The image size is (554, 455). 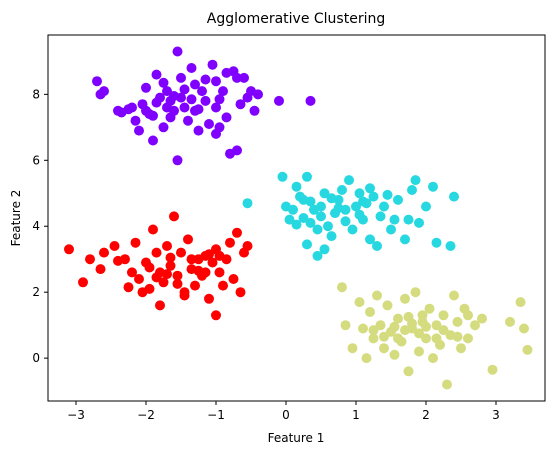 I want to click on x-axis-label: Feature 1, so click(x=296, y=438).